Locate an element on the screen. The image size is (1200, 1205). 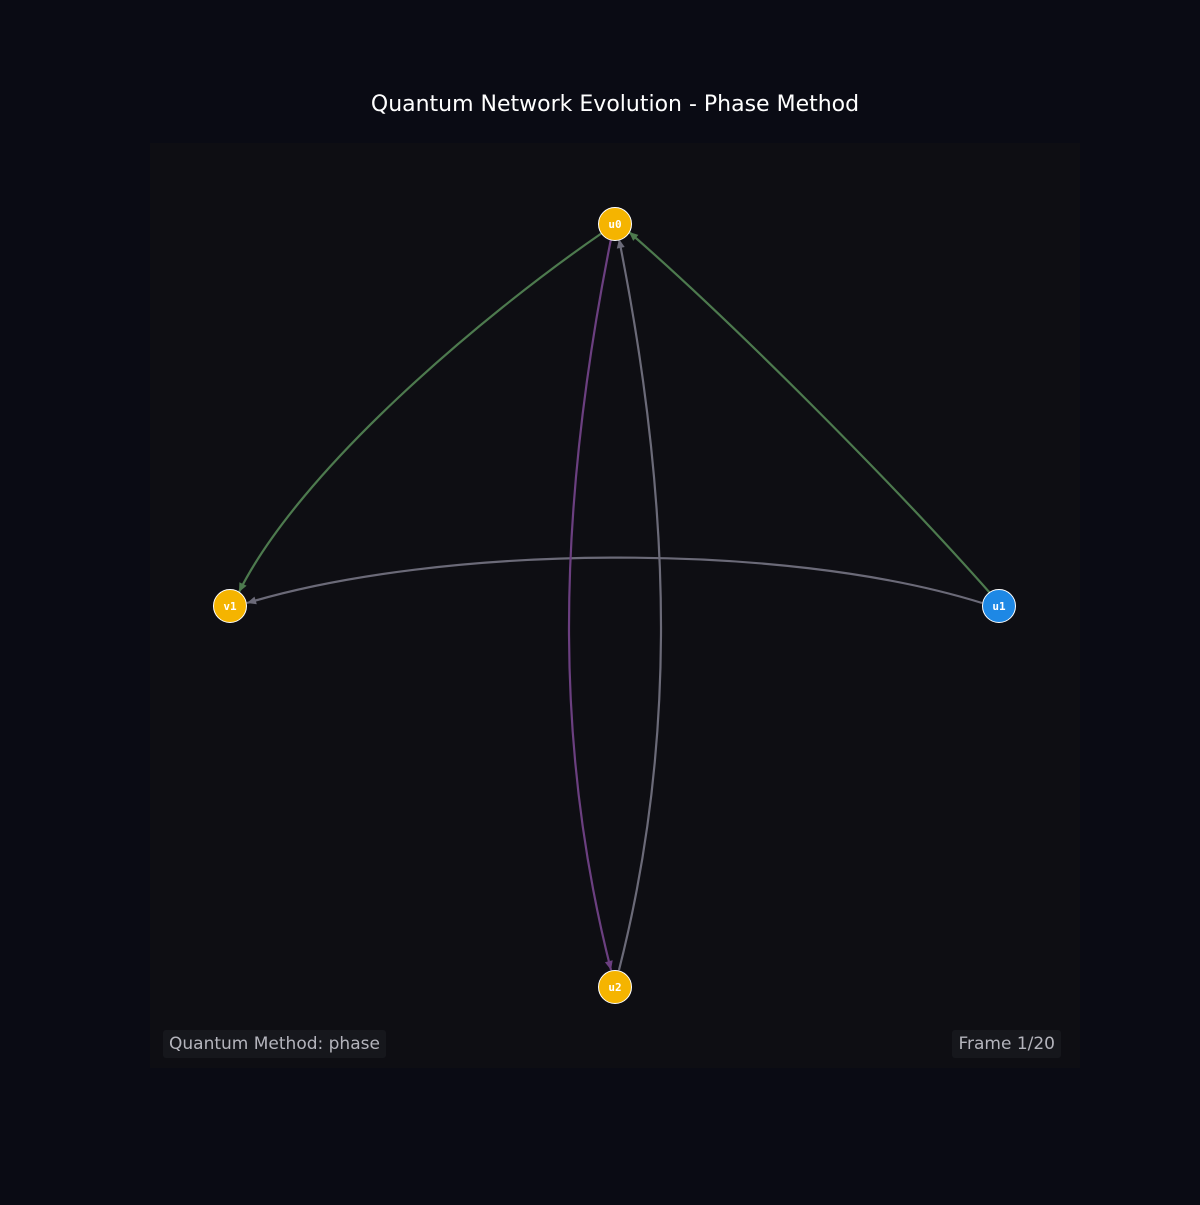
method-label: Quantum Method: phase is located at coordinates (274, 1044).